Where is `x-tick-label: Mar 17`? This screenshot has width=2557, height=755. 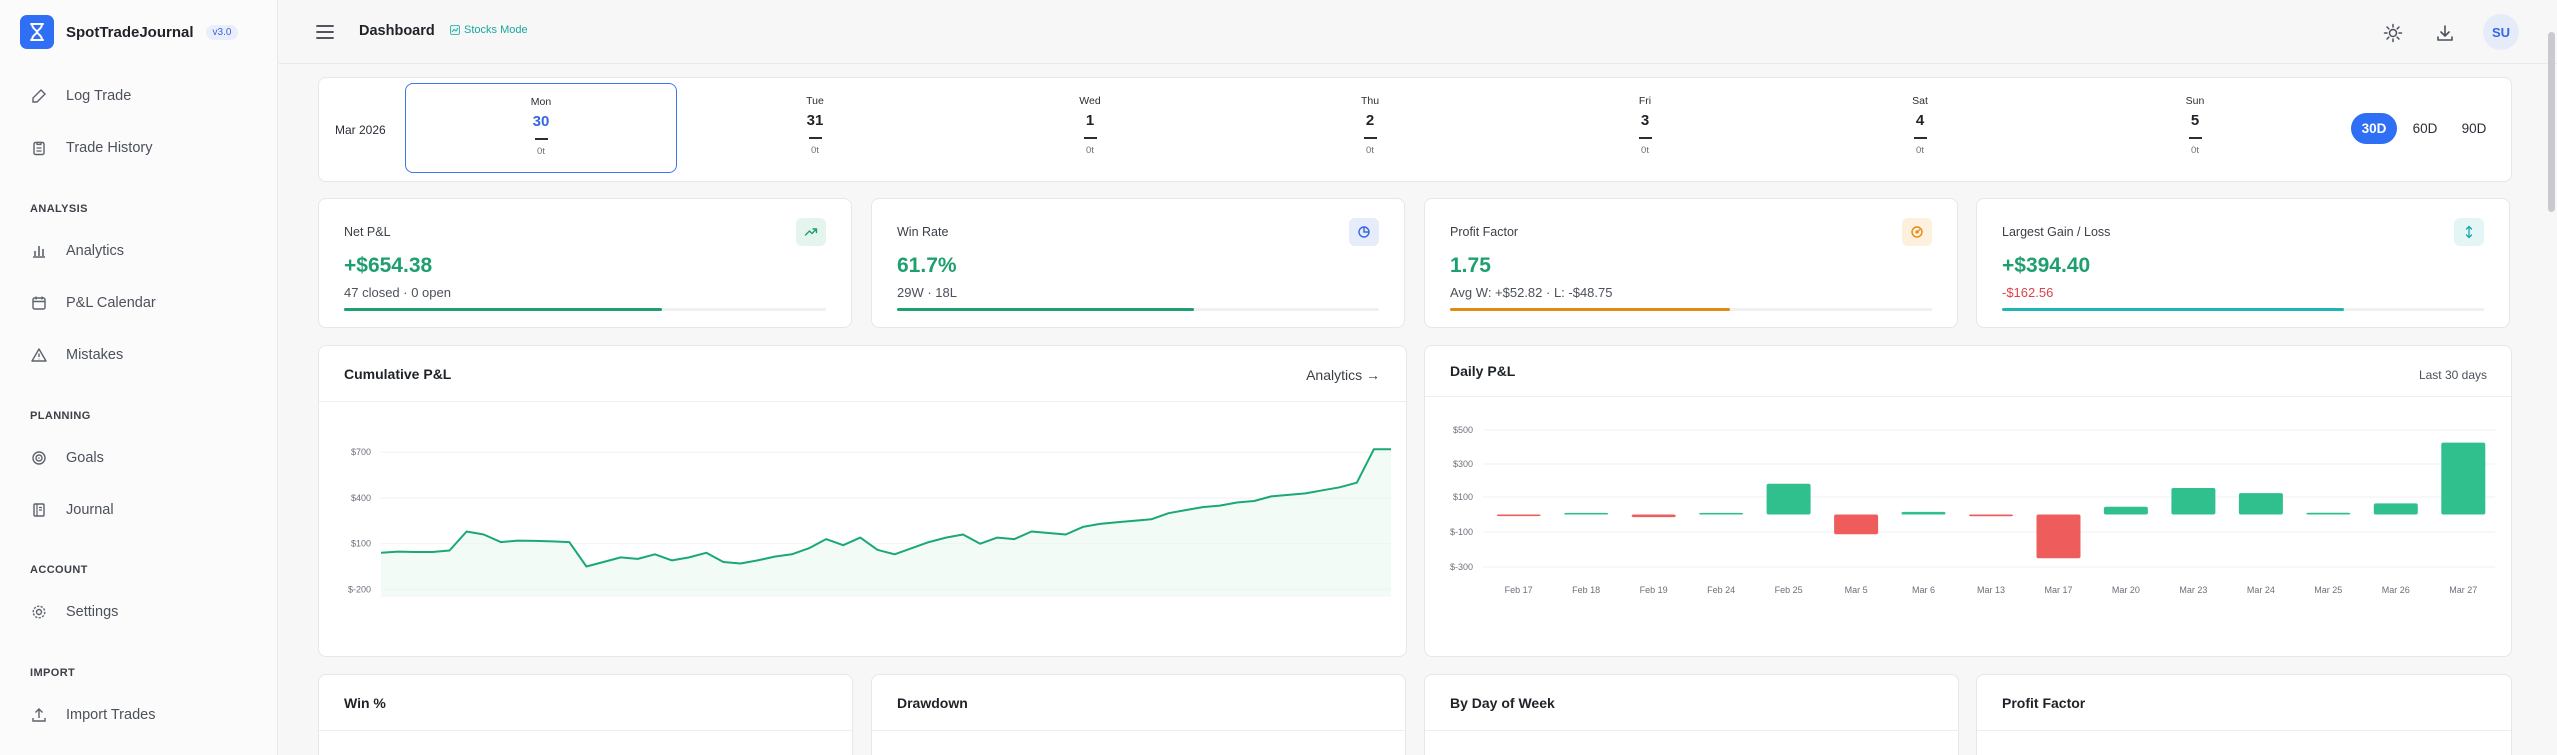 x-tick-label: Mar 17 is located at coordinates (2058, 590).